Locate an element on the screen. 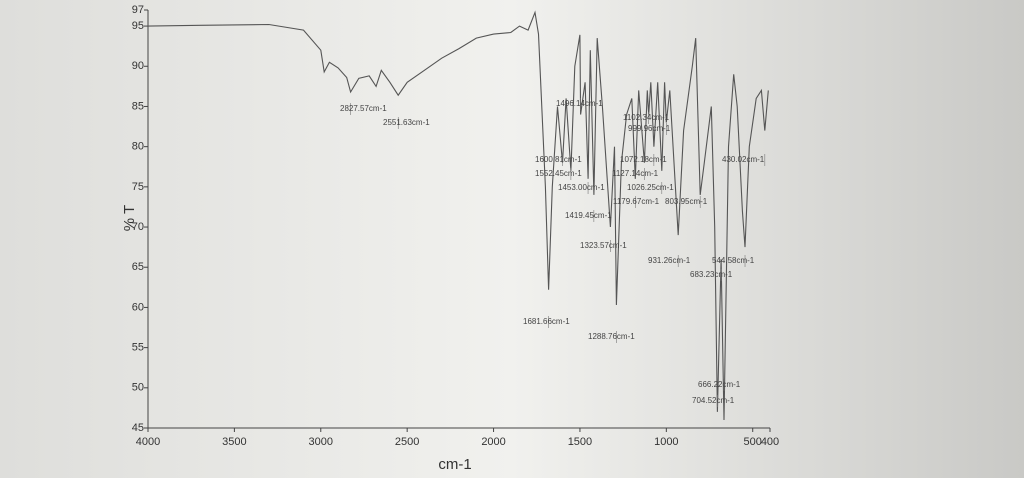 This screenshot has width=1024, height=478. peak-label: 1323.57cm-1 is located at coordinates (603, 245).